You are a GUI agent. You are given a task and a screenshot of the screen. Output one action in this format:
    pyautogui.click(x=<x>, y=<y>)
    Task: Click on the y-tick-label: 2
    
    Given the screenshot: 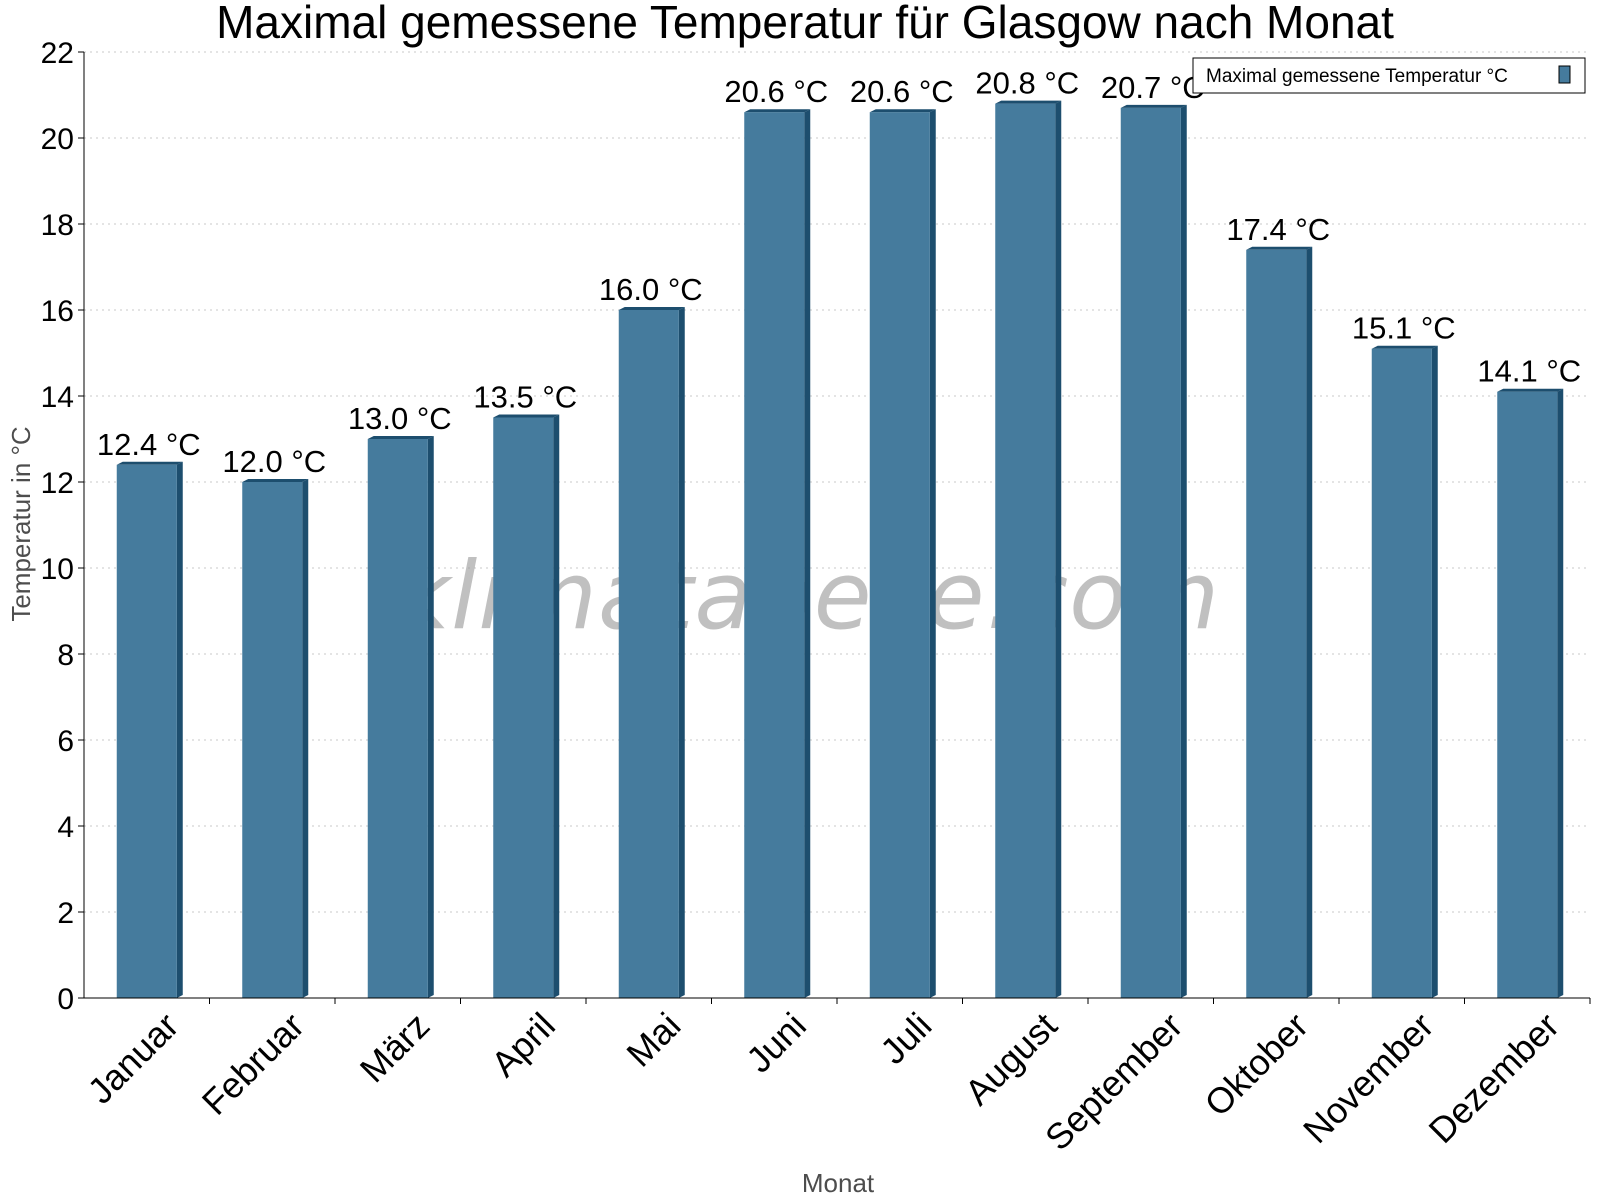 What is the action you would take?
    pyautogui.click(x=65, y=913)
    